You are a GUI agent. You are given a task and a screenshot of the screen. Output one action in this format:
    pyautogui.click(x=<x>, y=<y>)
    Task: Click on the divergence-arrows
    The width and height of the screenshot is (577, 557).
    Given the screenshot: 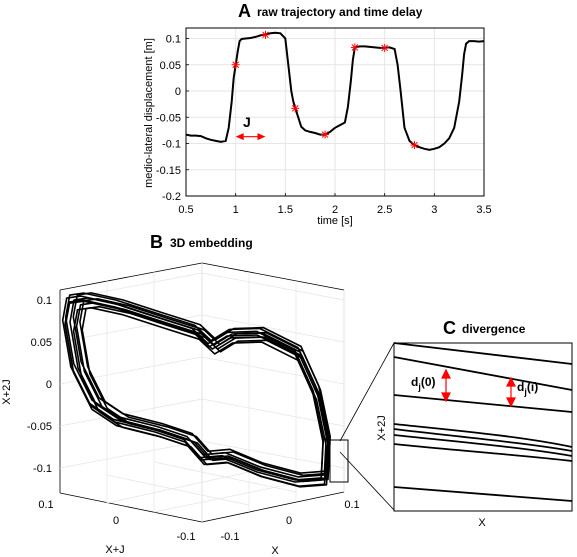 What is the action you would take?
    pyautogui.click(x=478, y=388)
    